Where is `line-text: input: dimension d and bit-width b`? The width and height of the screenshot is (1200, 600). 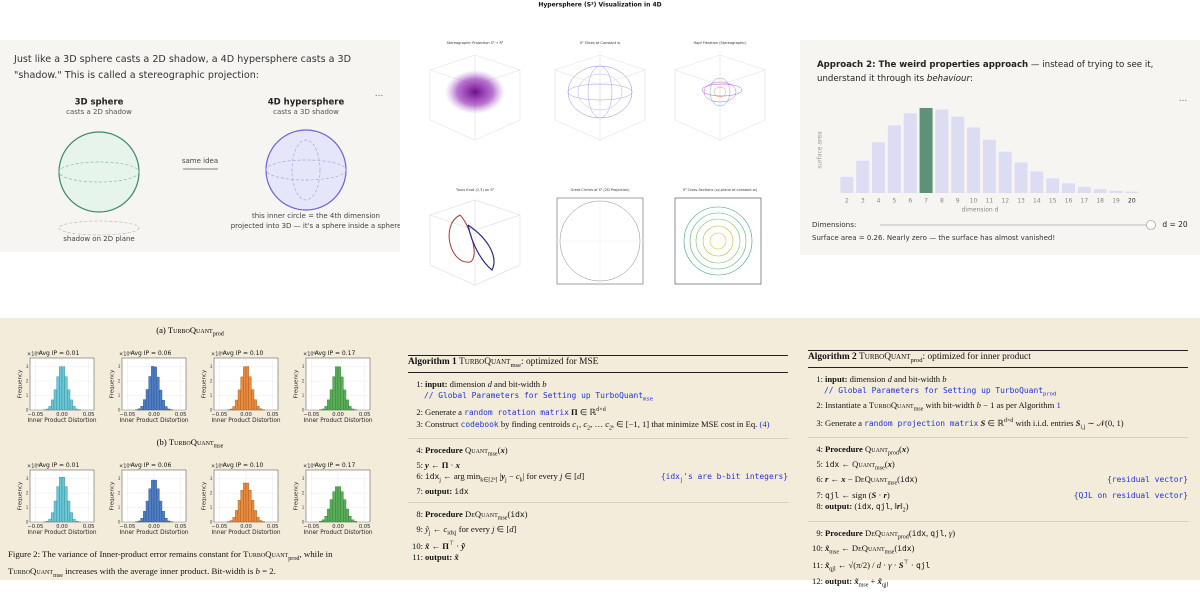 line-text: input: dimension d and bit-width b is located at coordinates (486, 384).